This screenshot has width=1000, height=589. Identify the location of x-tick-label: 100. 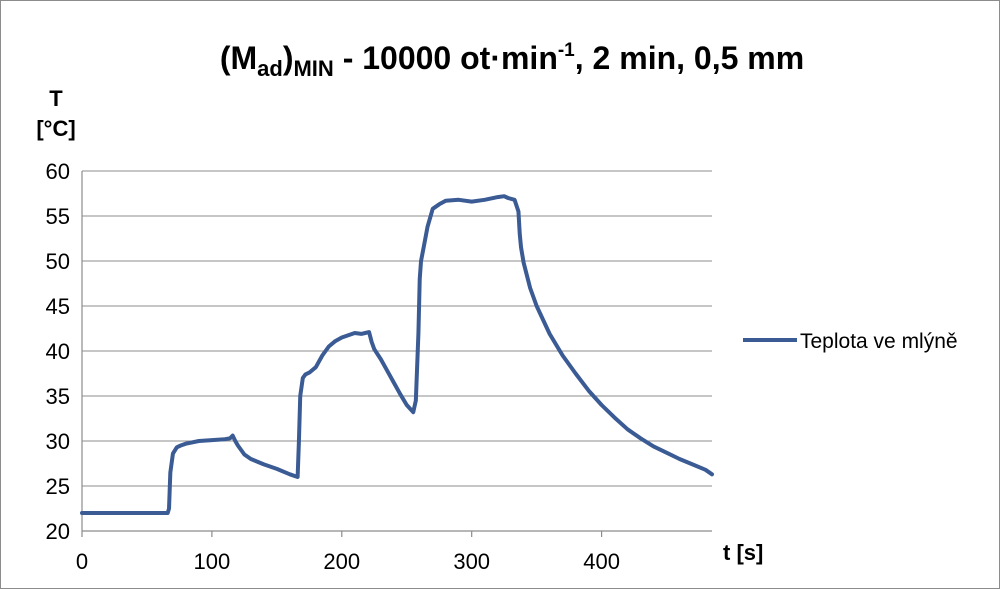
(212, 561).